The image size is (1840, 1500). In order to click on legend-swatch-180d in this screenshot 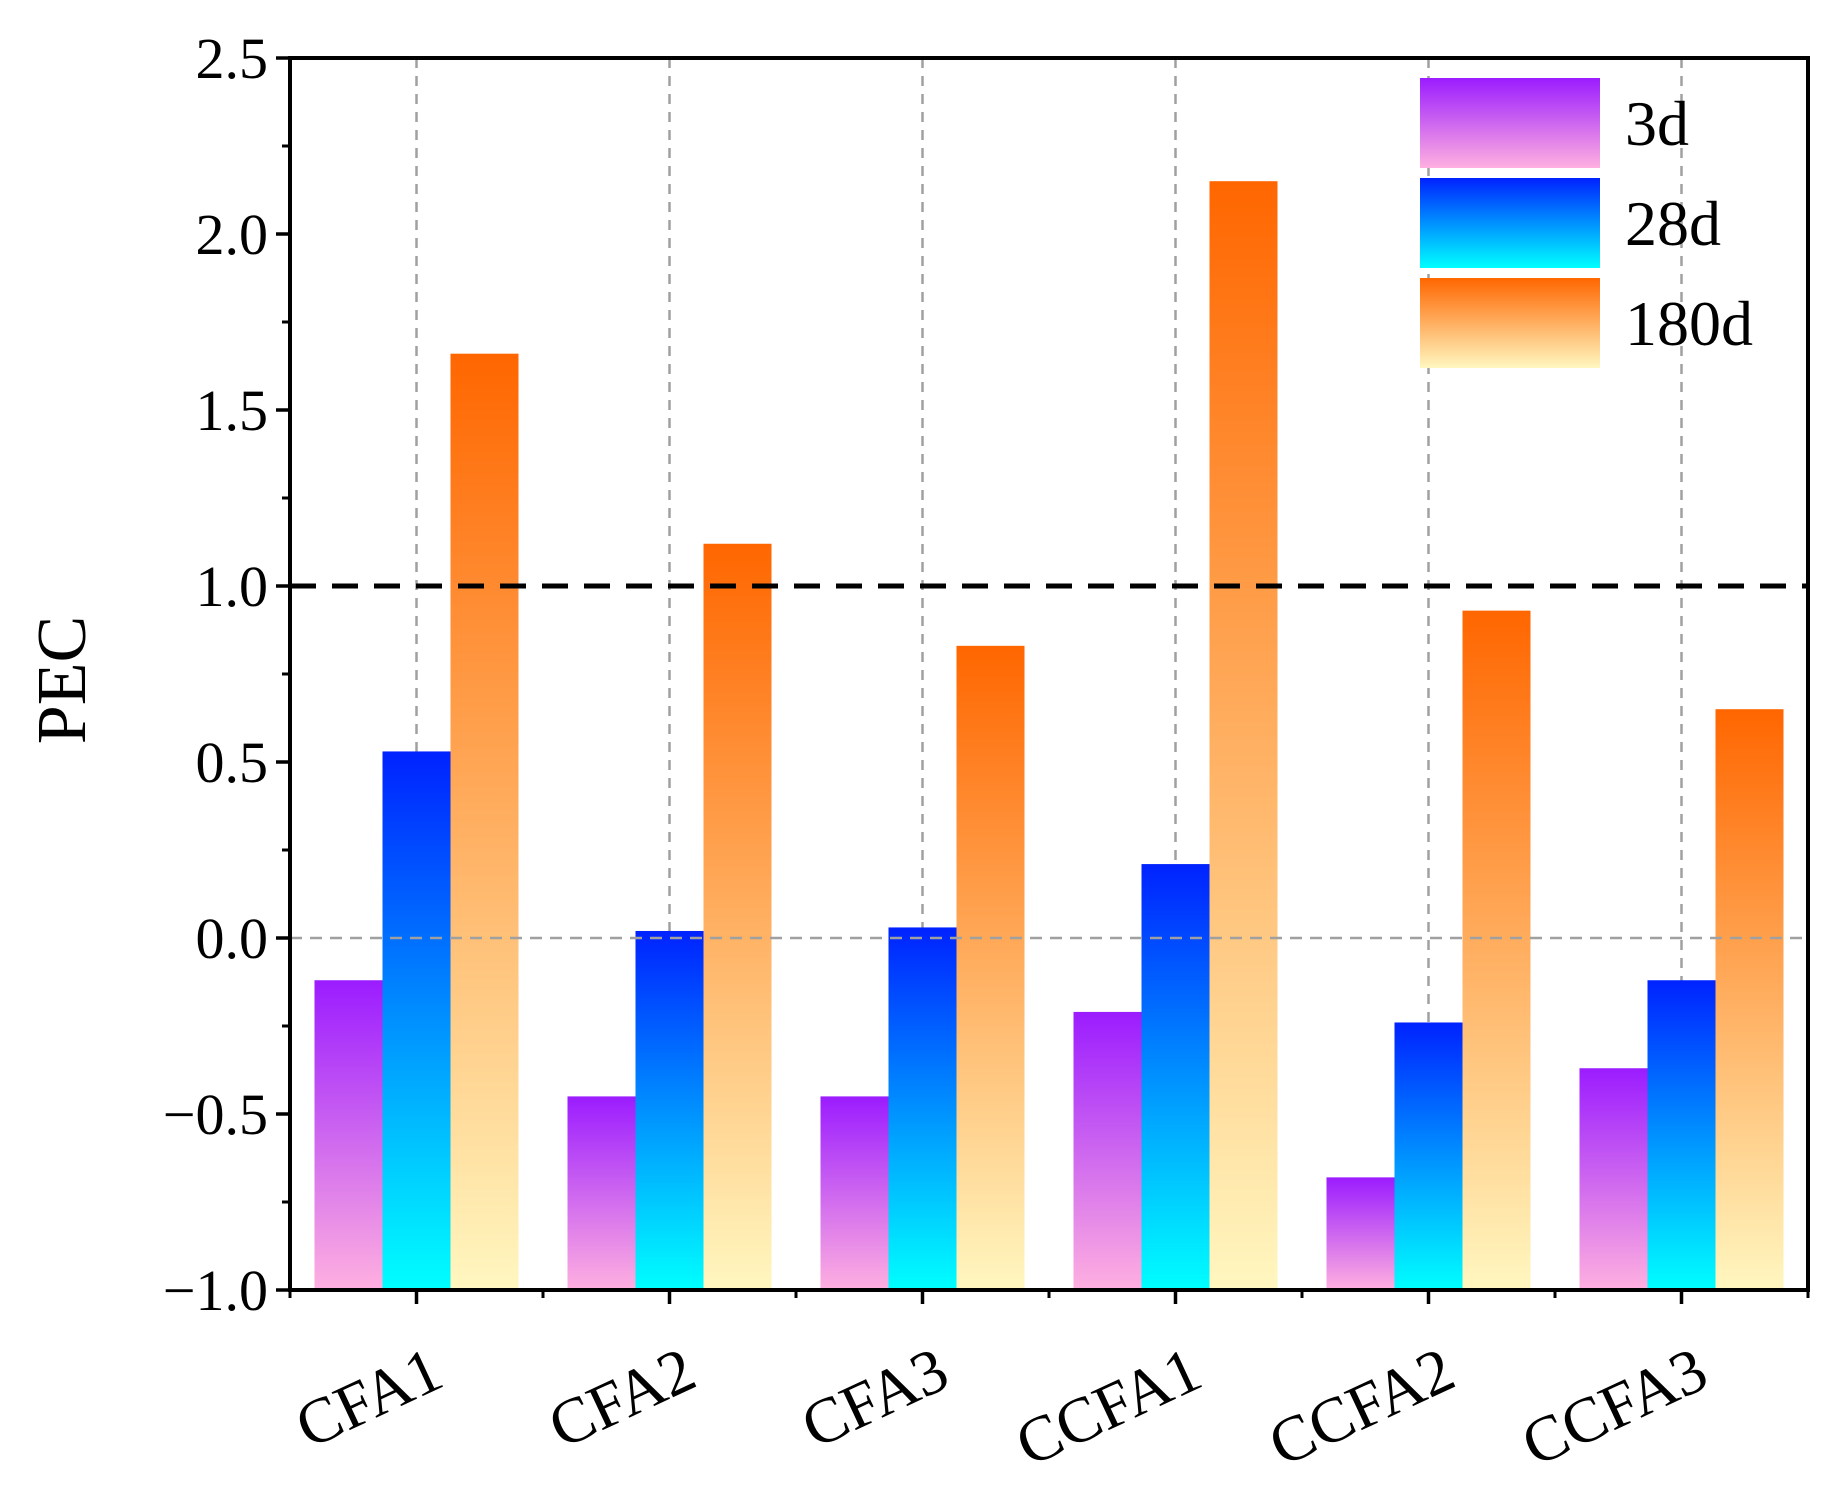, I will do `click(1510, 323)`.